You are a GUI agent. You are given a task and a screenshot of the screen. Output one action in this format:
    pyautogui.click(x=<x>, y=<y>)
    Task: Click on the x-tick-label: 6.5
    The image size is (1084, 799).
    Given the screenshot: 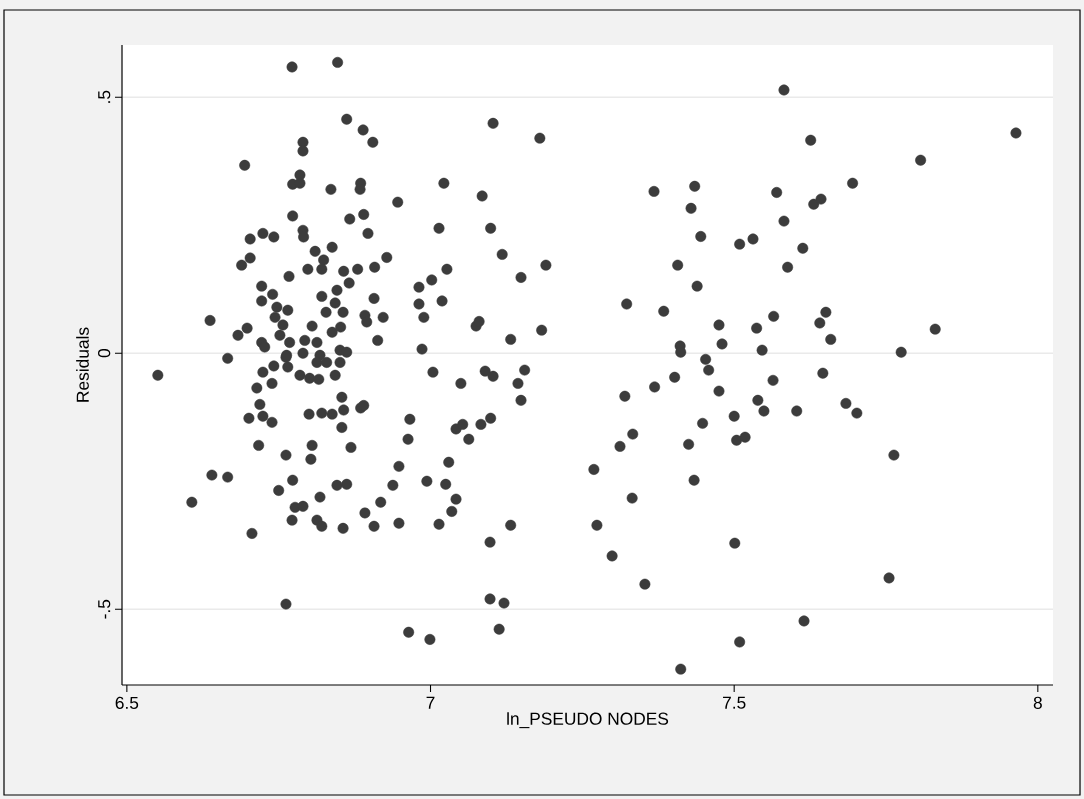 What is the action you would take?
    pyautogui.click(x=127, y=702)
    